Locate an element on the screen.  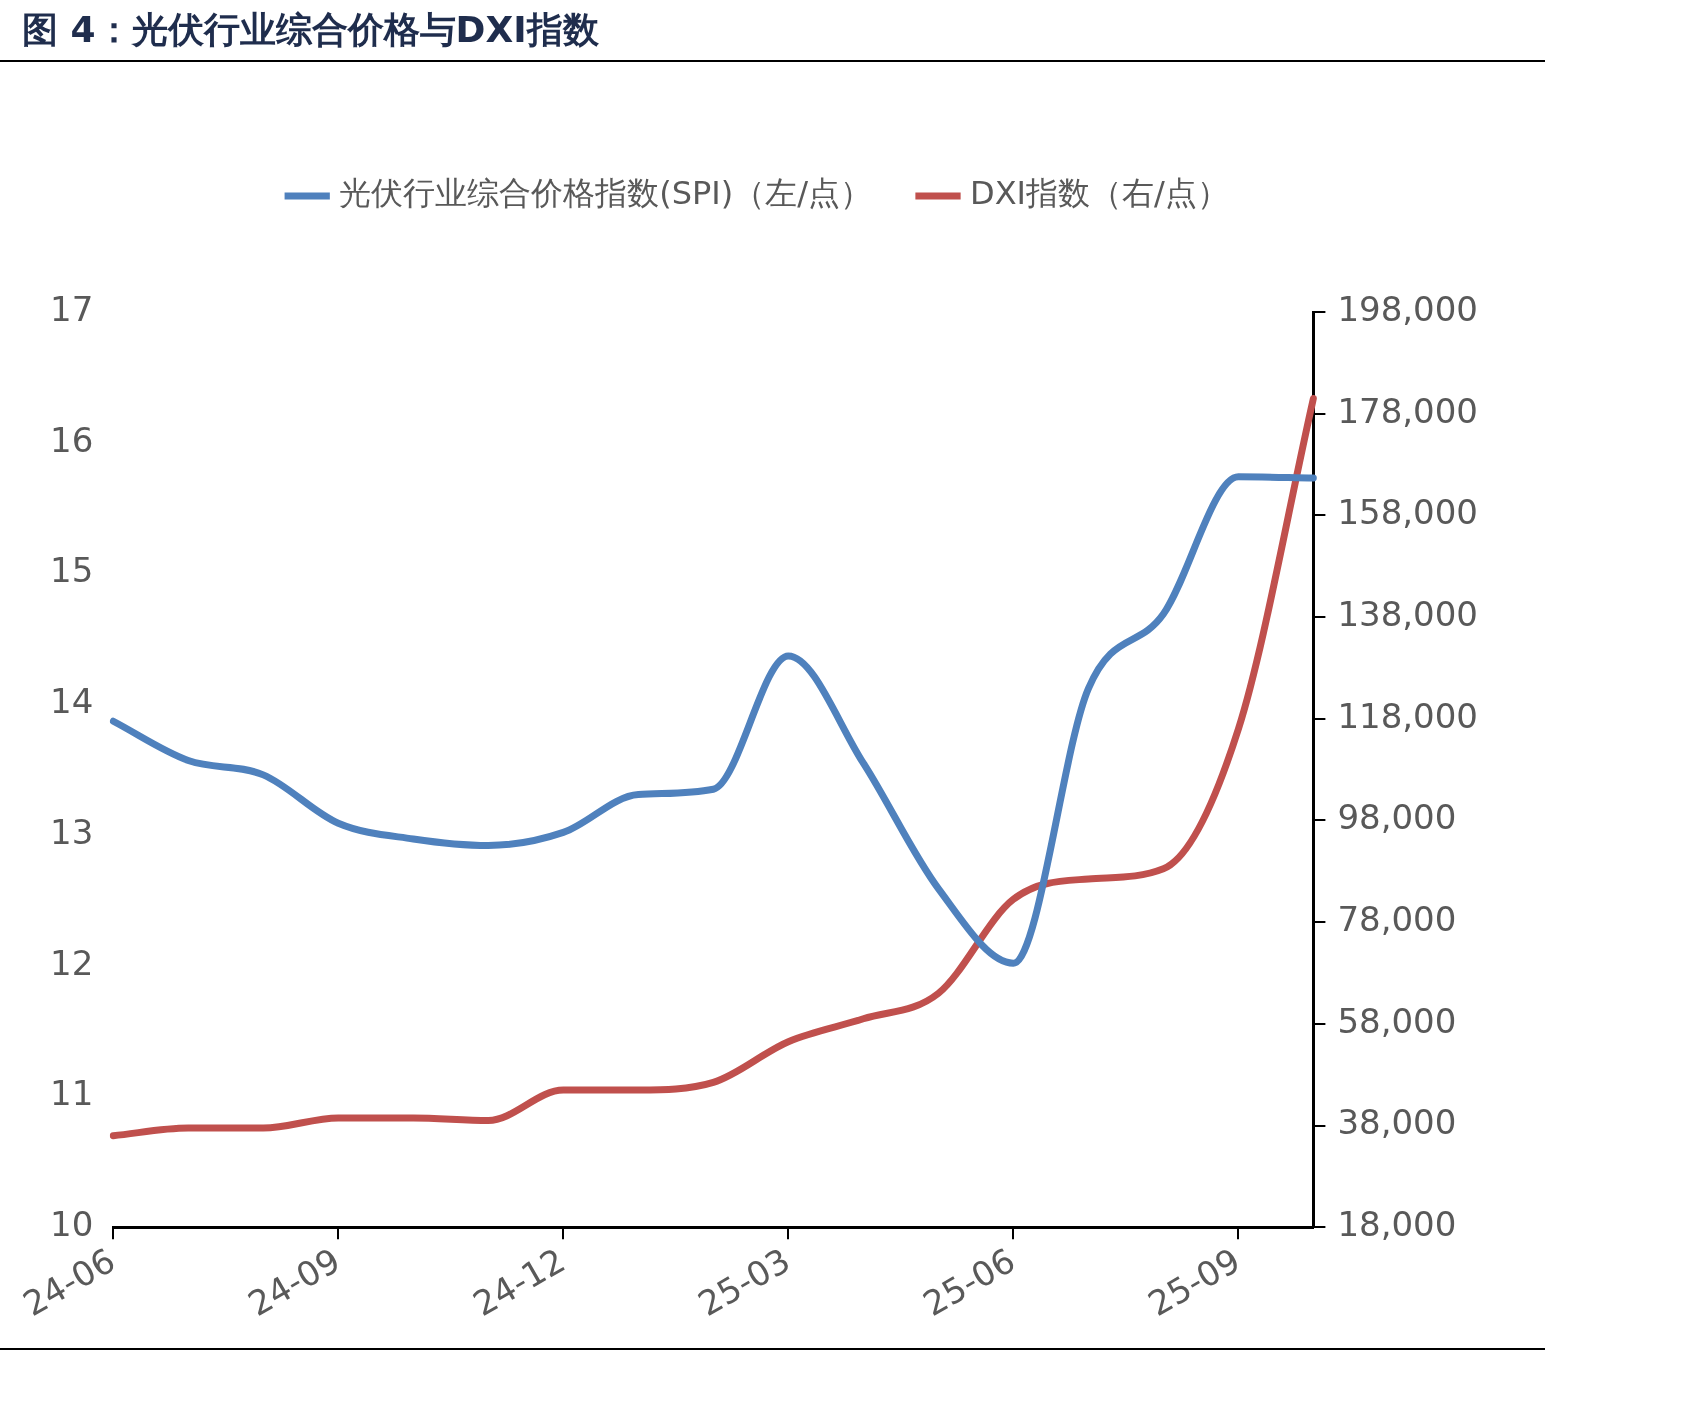
y-tick-label: 12 is located at coordinates (72, 962).